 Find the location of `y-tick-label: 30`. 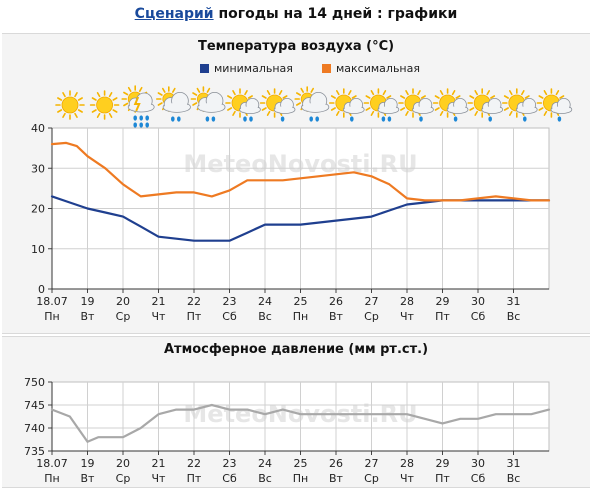

y-tick-label: 30 is located at coordinates (38, 168).